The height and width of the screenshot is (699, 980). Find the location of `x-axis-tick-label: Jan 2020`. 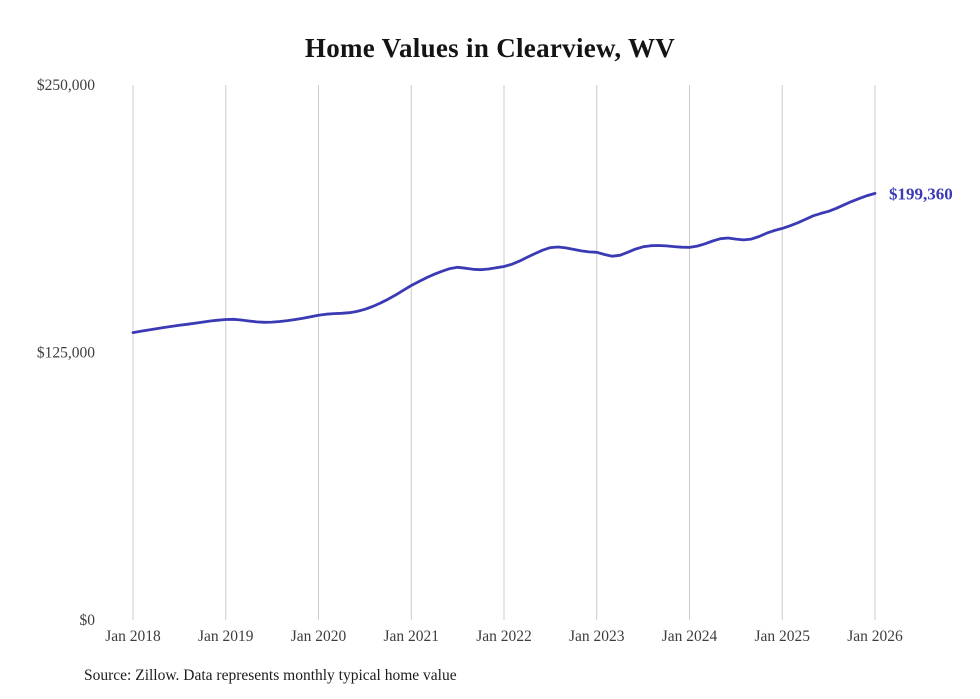

x-axis-tick-label: Jan 2020 is located at coordinates (319, 636).